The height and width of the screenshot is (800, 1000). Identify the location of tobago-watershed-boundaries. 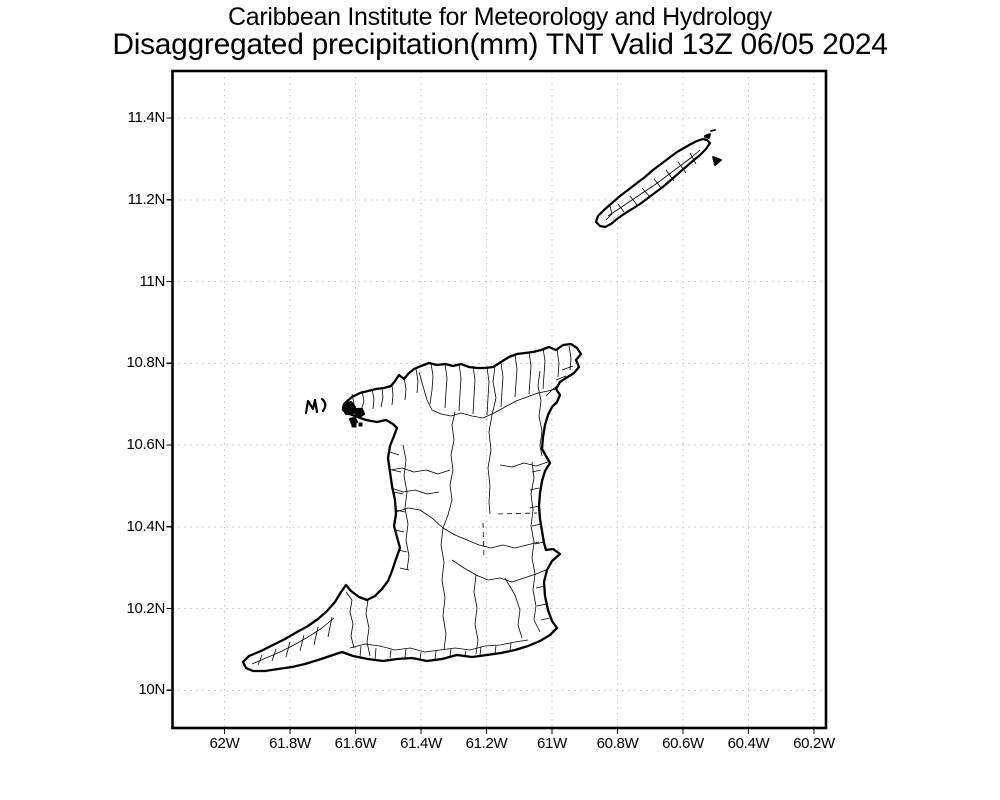
(653, 185).